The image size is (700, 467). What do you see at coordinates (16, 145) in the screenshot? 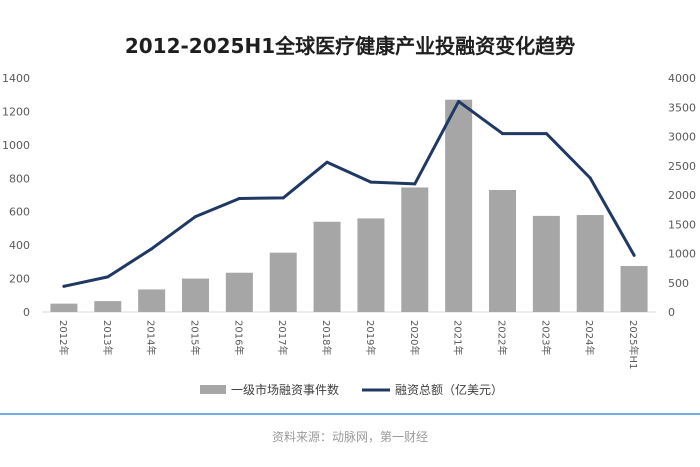
I see `left-tick-label: 1000` at bounding box center [16, 145].